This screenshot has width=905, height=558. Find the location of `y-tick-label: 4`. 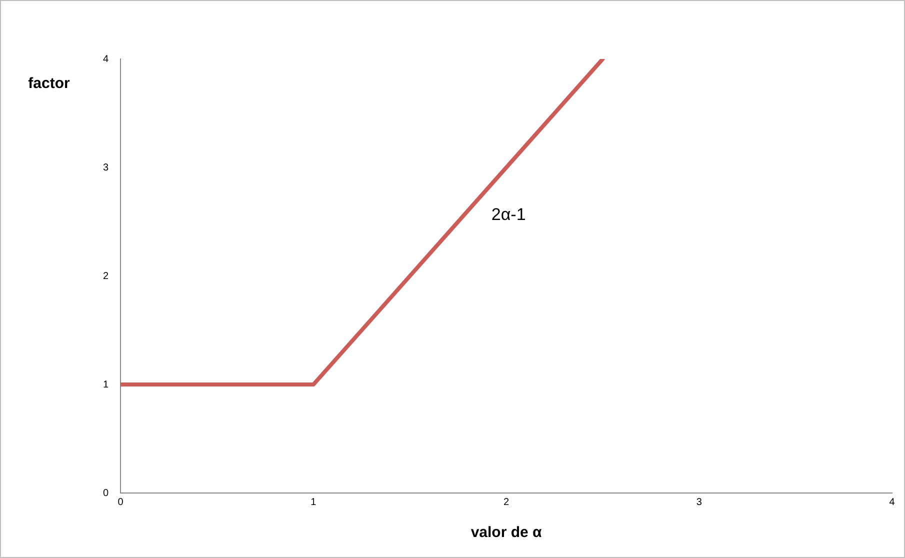

y-tick-label: 4 is located at coordinates (106, 59).